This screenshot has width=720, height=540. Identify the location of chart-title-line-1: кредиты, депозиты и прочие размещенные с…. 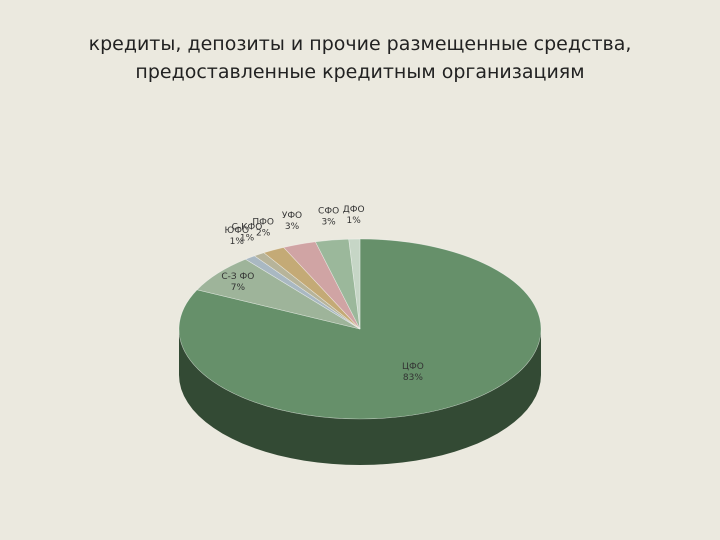
(360, 44).